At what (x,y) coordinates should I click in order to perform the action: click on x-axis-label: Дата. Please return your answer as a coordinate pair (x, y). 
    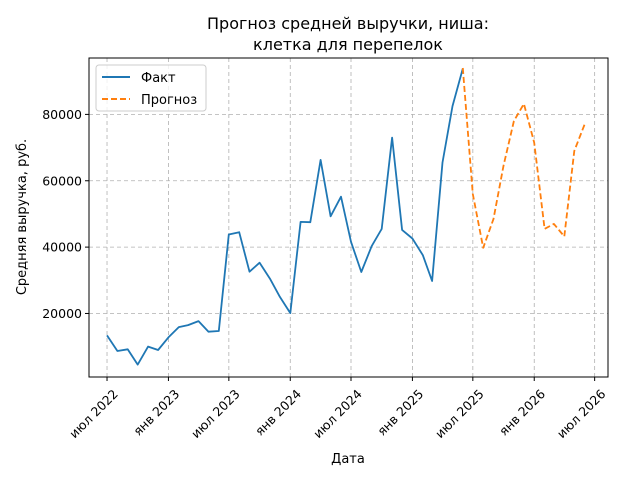
    Looking at the image, I should click on (348, 459).